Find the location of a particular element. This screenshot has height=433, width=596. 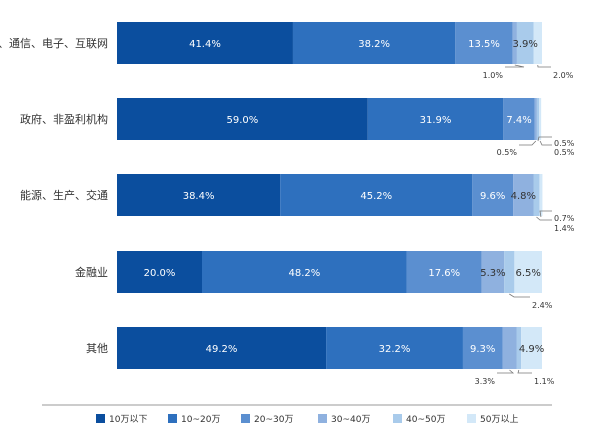

data-label: 17.6% is located at coordinates (444, 273).